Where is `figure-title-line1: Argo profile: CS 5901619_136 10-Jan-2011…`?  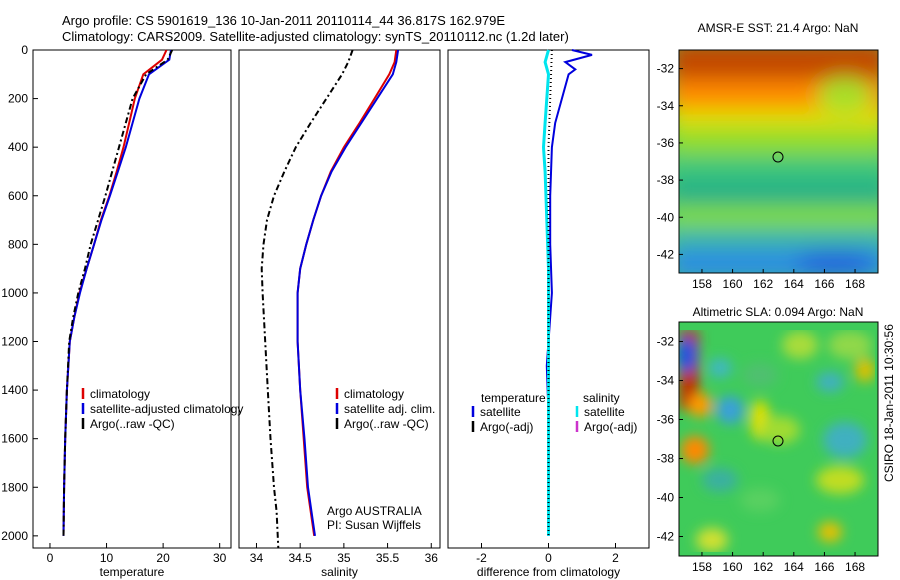 figure-title-line1: Argo profile: CS 5901619_136 10-Jan-2011… is located at coordinates (283, 20).